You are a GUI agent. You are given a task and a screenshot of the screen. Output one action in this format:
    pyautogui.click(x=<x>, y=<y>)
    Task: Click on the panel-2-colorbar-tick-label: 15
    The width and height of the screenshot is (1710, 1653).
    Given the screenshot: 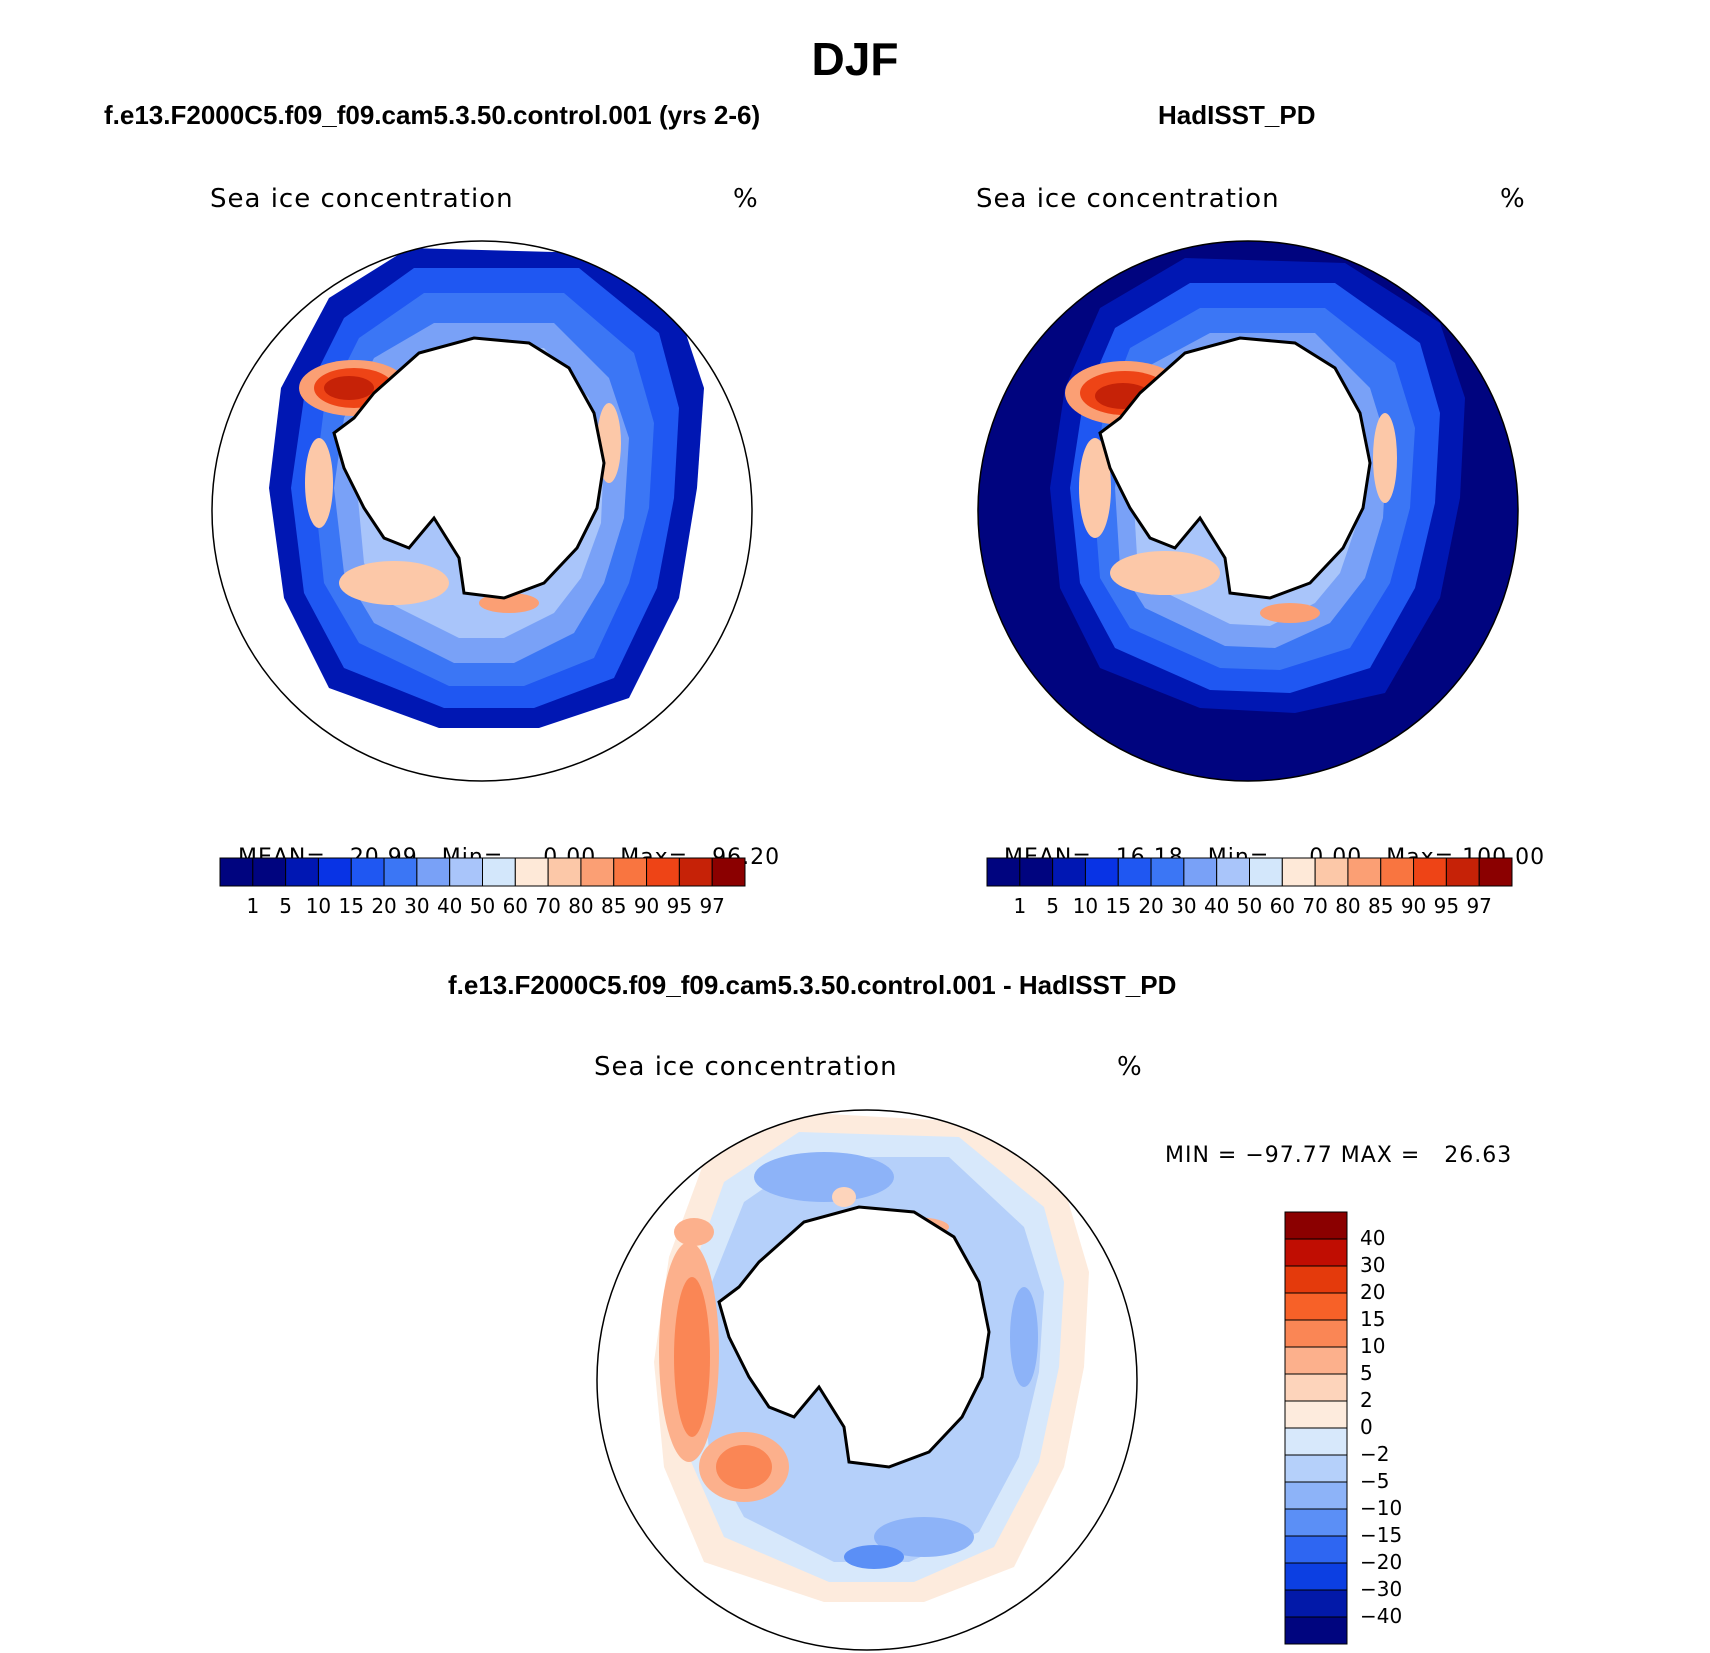 What is the action you would take?
    pyautogui.click(x=1118, y=906)
    